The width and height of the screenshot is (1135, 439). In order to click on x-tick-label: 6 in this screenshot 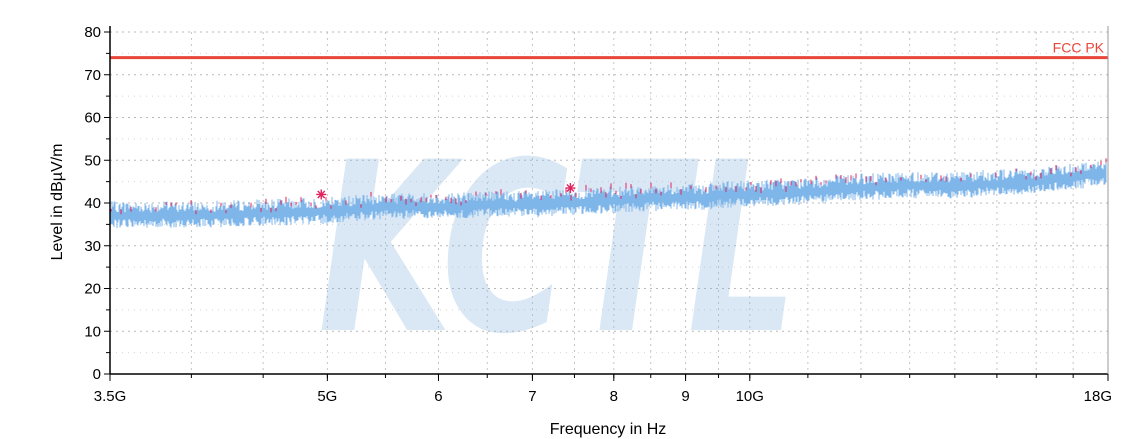, I will do `click(438, 396)`.